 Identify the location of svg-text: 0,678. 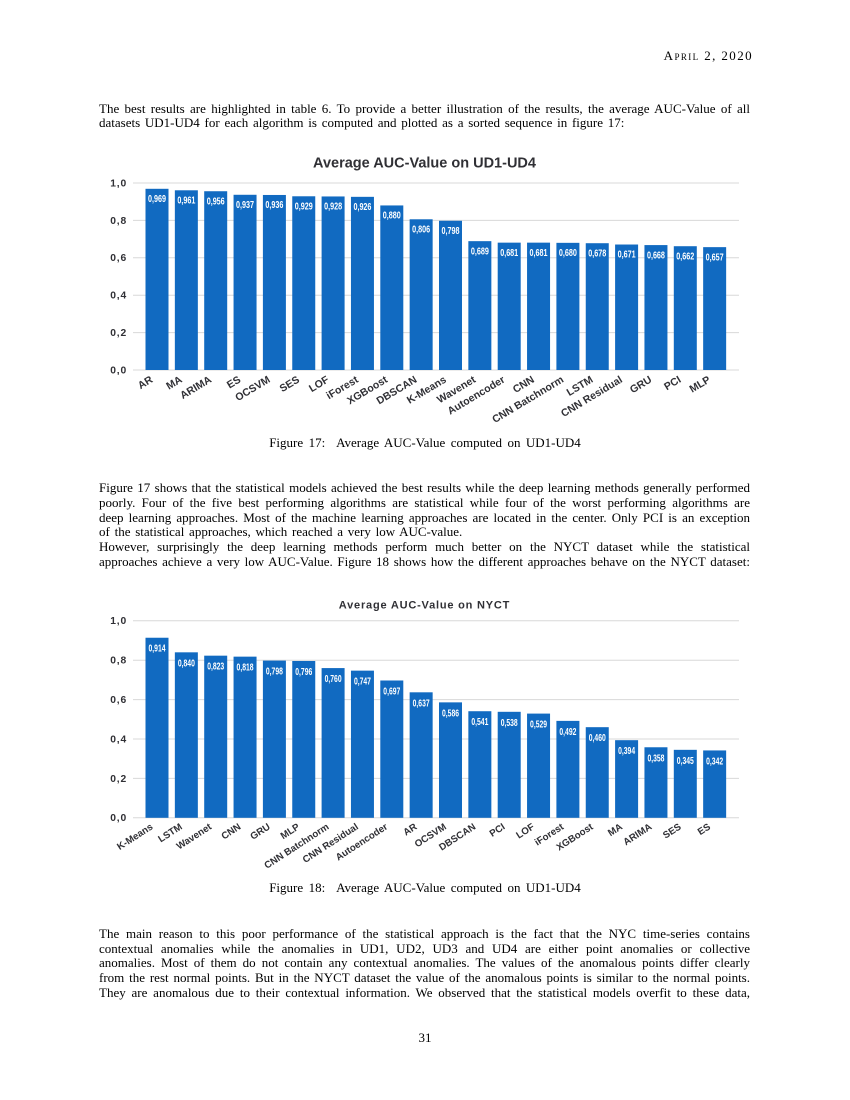
(597, 253).